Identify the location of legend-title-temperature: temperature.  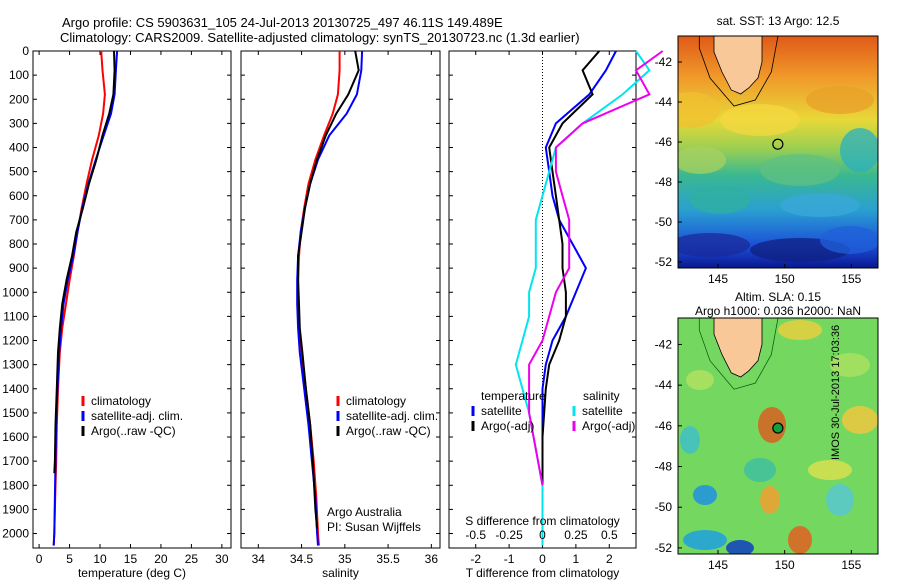
(513, 396).